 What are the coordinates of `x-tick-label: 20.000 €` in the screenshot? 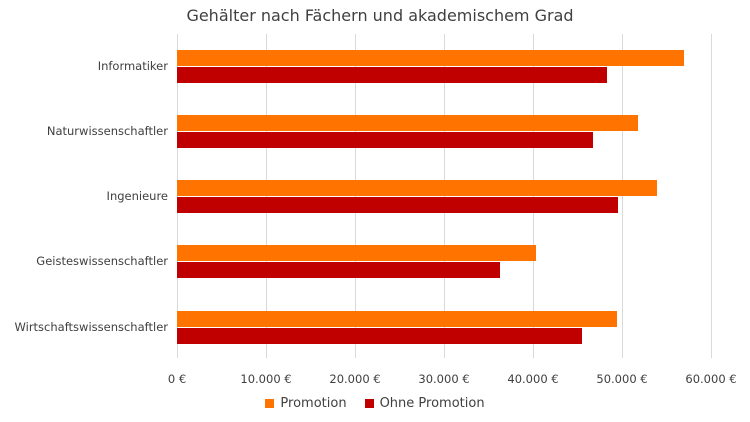 It's located at (355, 379).